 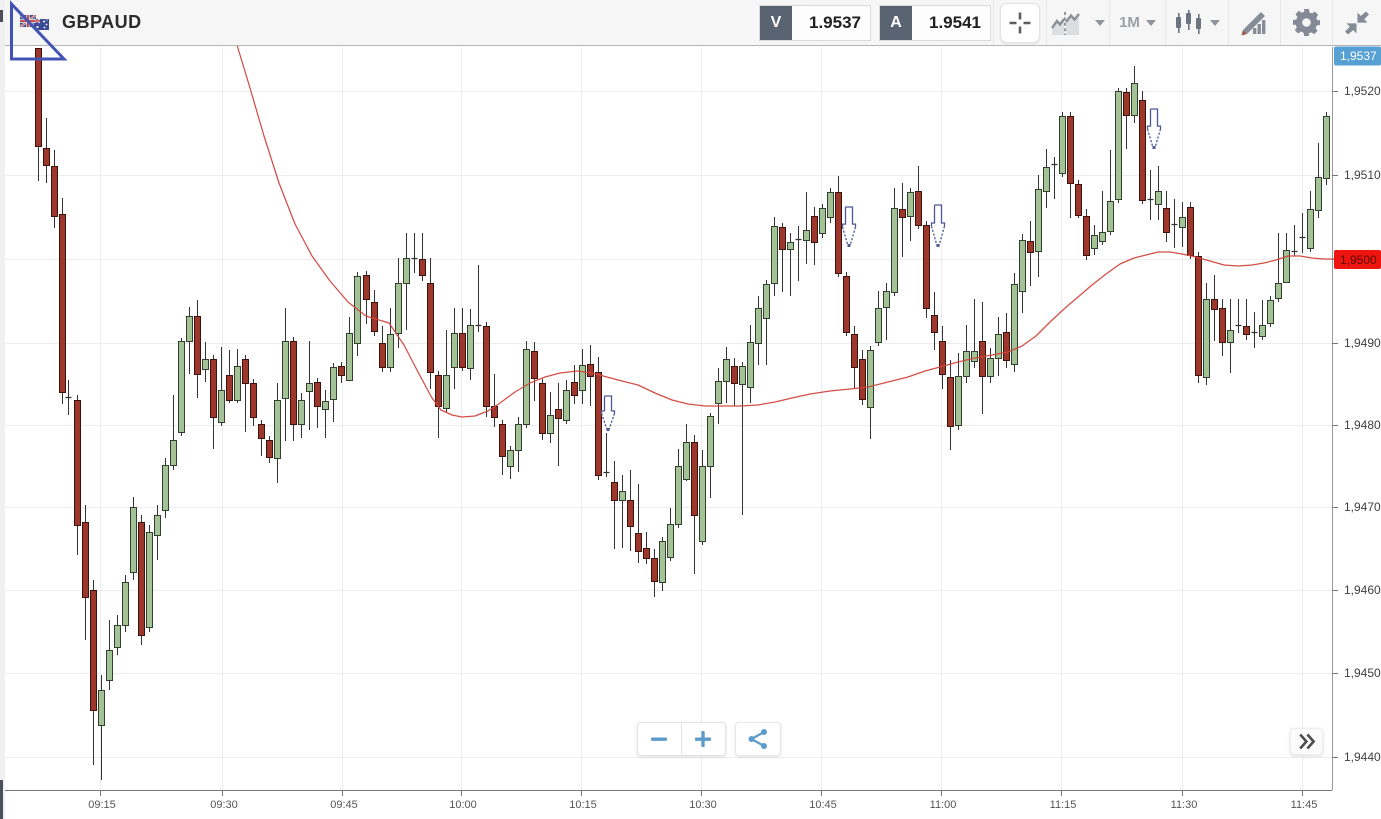 What do you see at coordinates (1362, 757) in the screenshot?
I see `svg-text: 1,9440` at bounding box center [1362, 757].